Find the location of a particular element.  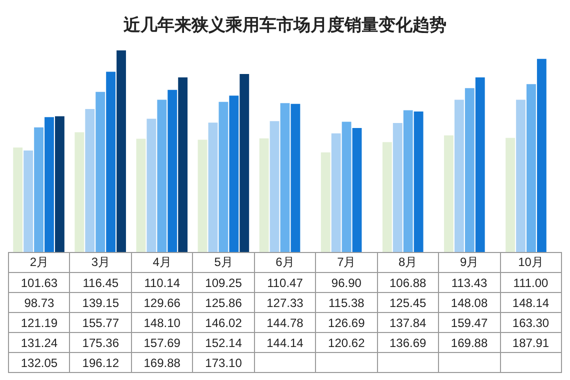

data-label: 144.78 is located at coordinates (285, 322).